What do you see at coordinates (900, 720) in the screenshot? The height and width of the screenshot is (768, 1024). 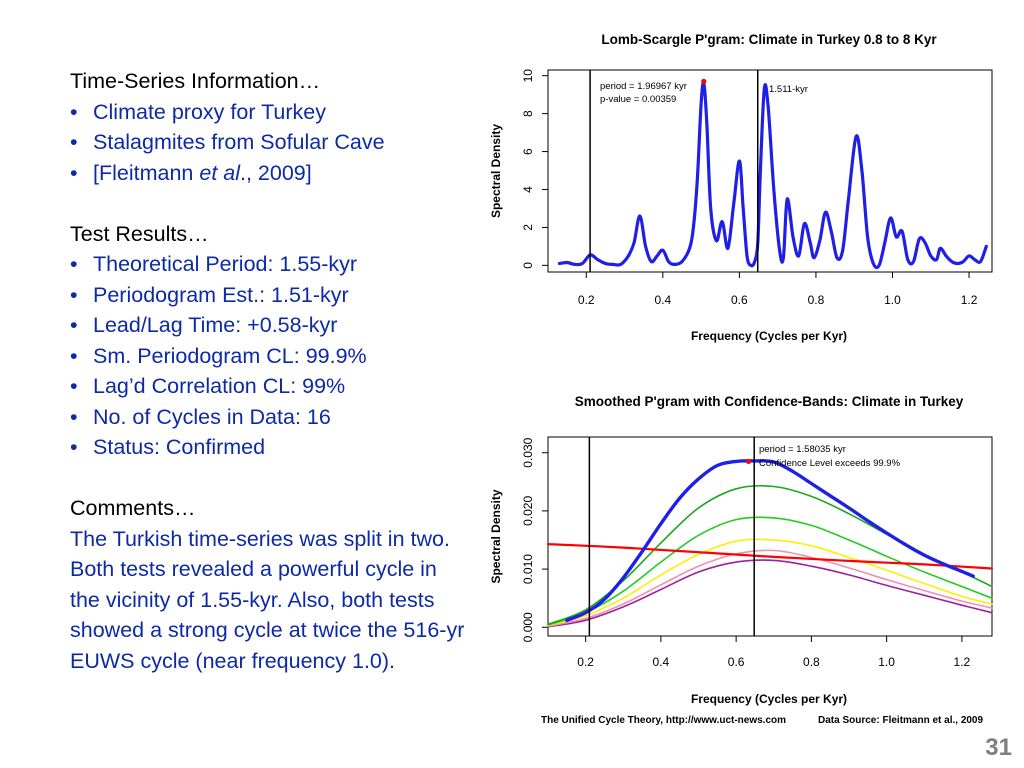 I see `credit-right: Data Source: Fleitmann et al., 2009` at bounding box center [900, 720].